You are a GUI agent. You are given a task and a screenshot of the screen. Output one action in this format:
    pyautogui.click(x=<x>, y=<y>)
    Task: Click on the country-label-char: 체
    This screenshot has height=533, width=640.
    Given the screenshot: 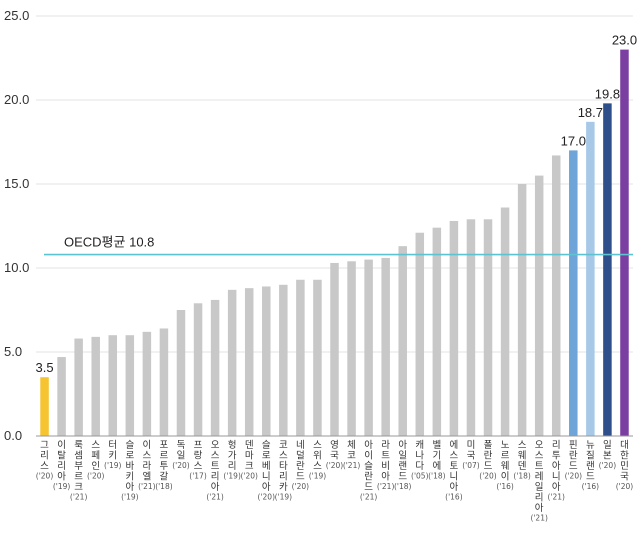 What is the action you would take?
    pyautogui.click(x=351, y=445)
    